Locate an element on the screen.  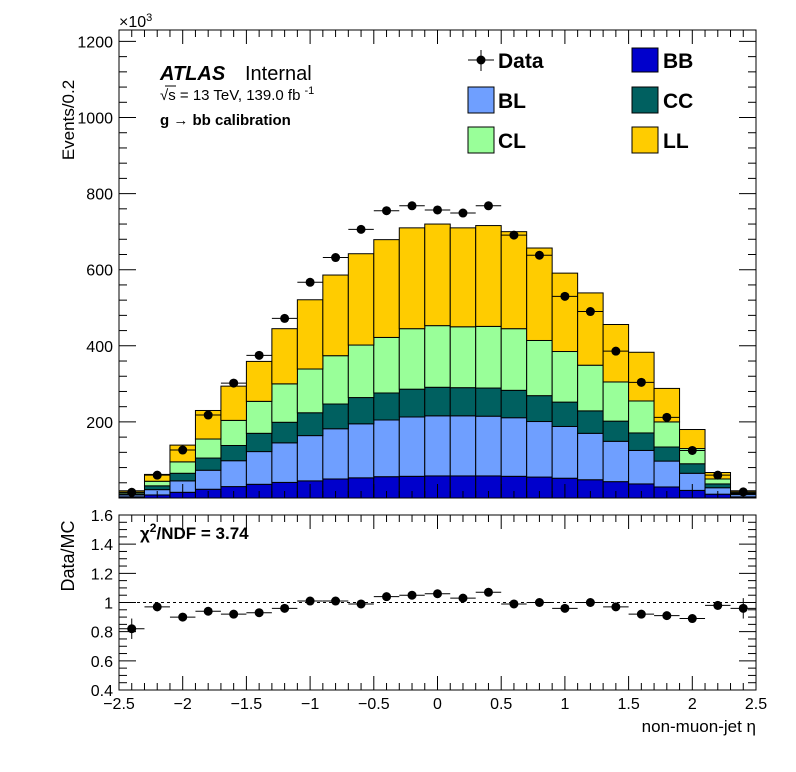
x-tick-label: −2 is located at coordinates (183, 704).